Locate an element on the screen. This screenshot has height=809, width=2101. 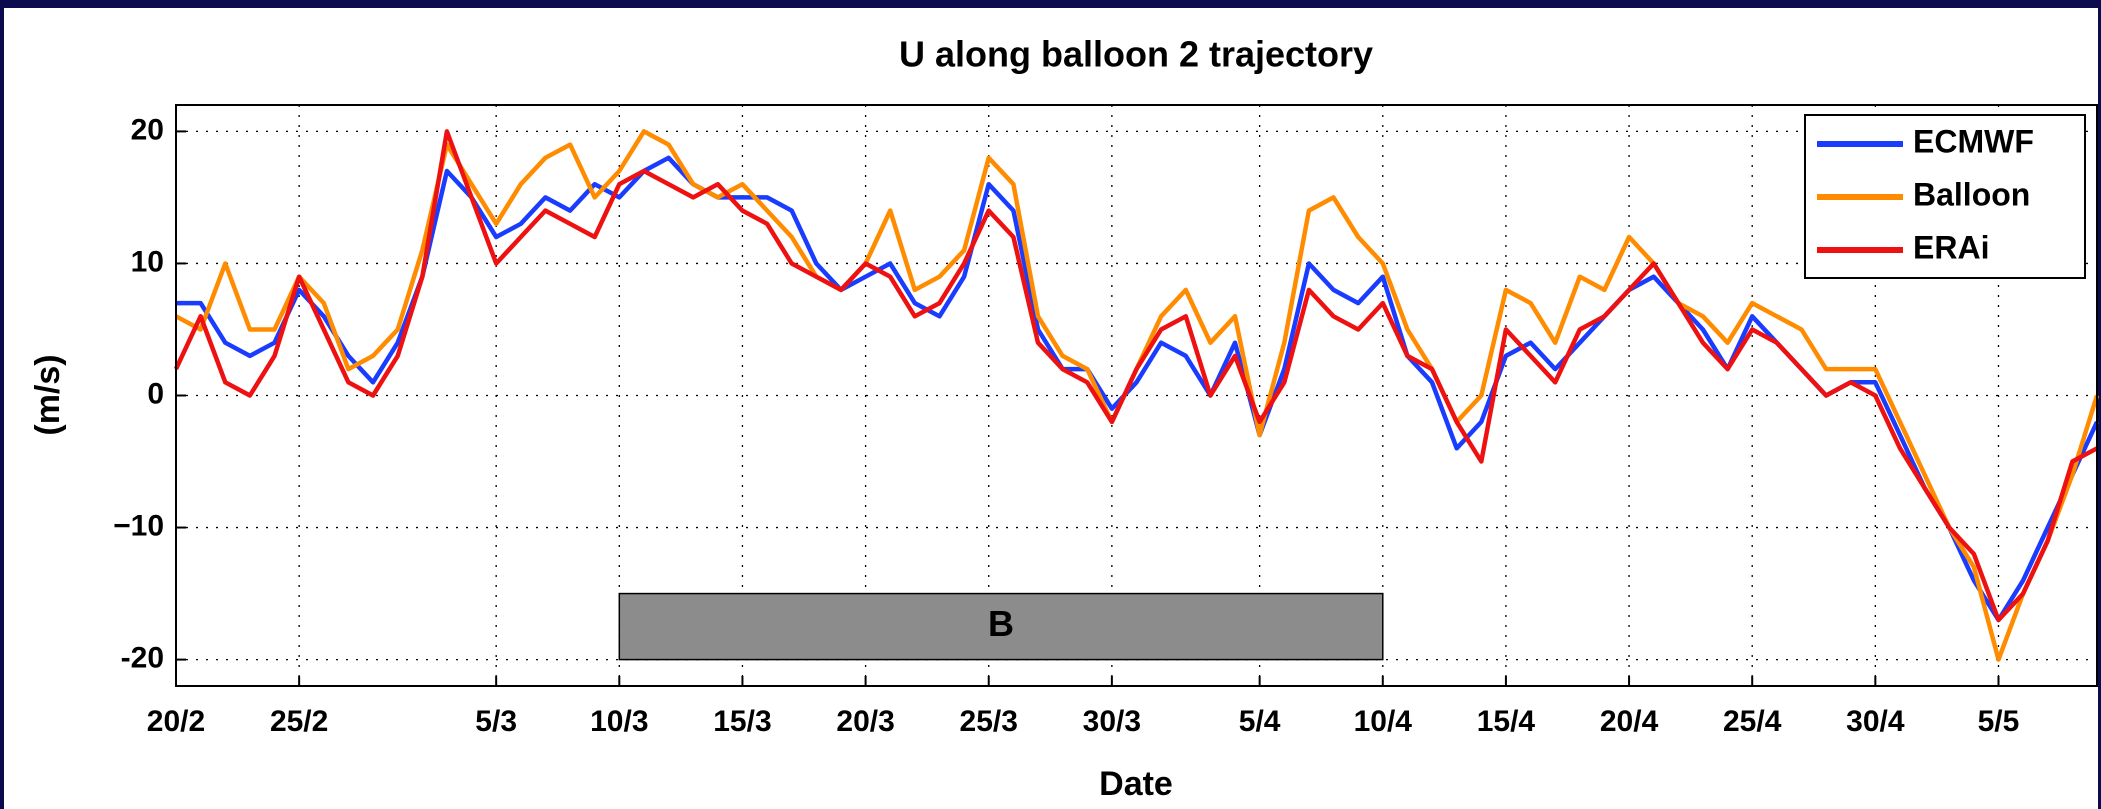
legend-label: ERAi is located at coordinates (1951, 247).